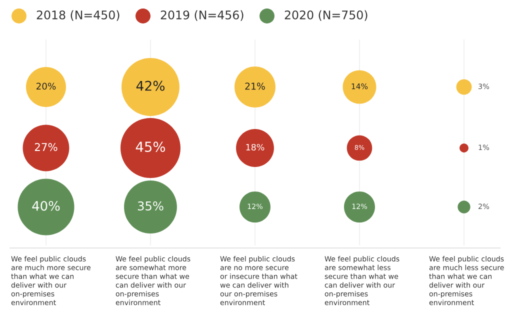 The width and height of the screenshot is (512, 319). Describe the element at coordinates (151, 147) in the screenshot. I see `data-label: 45%` at that location.